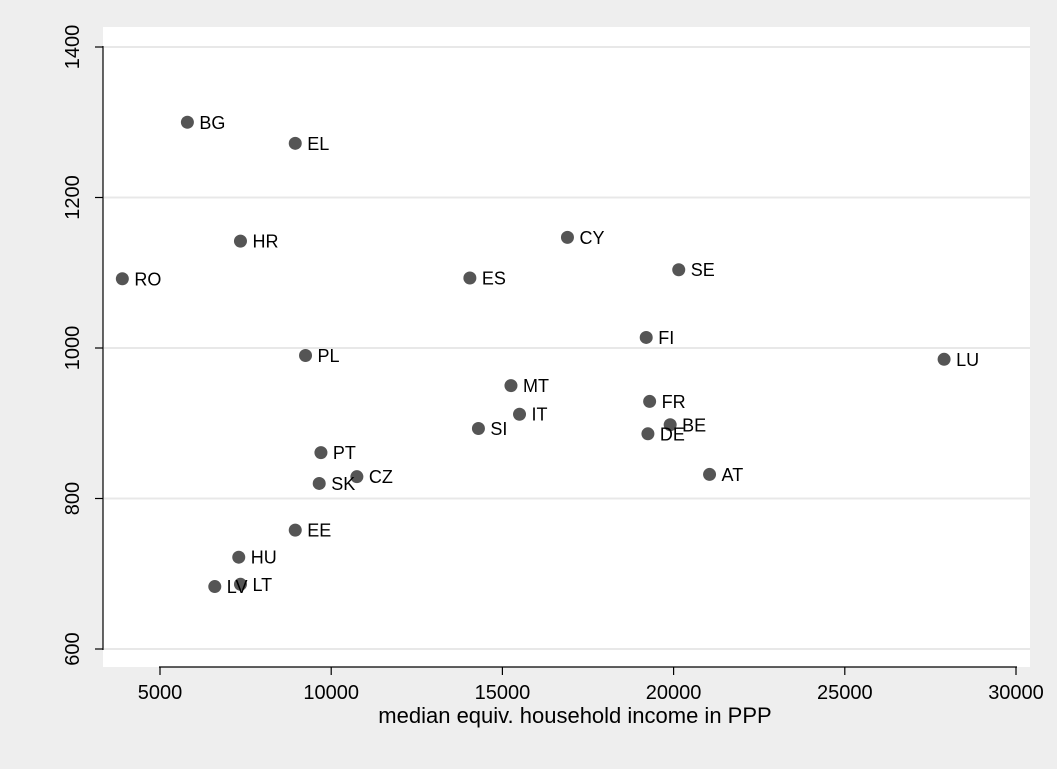  I want to click on data-point-label: DE, so click(672, 434).